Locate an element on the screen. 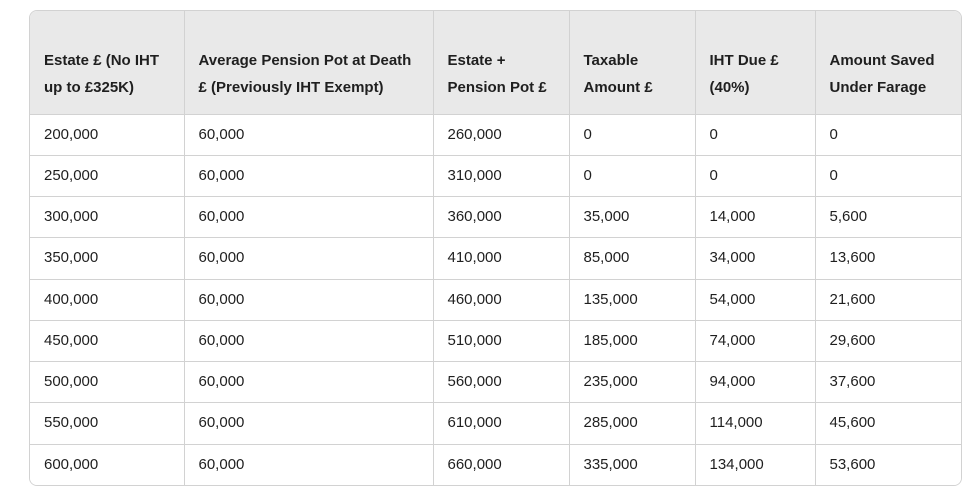  column-header: Estate £ (No IHT up to £325K) is located at coordinates (107, 63).